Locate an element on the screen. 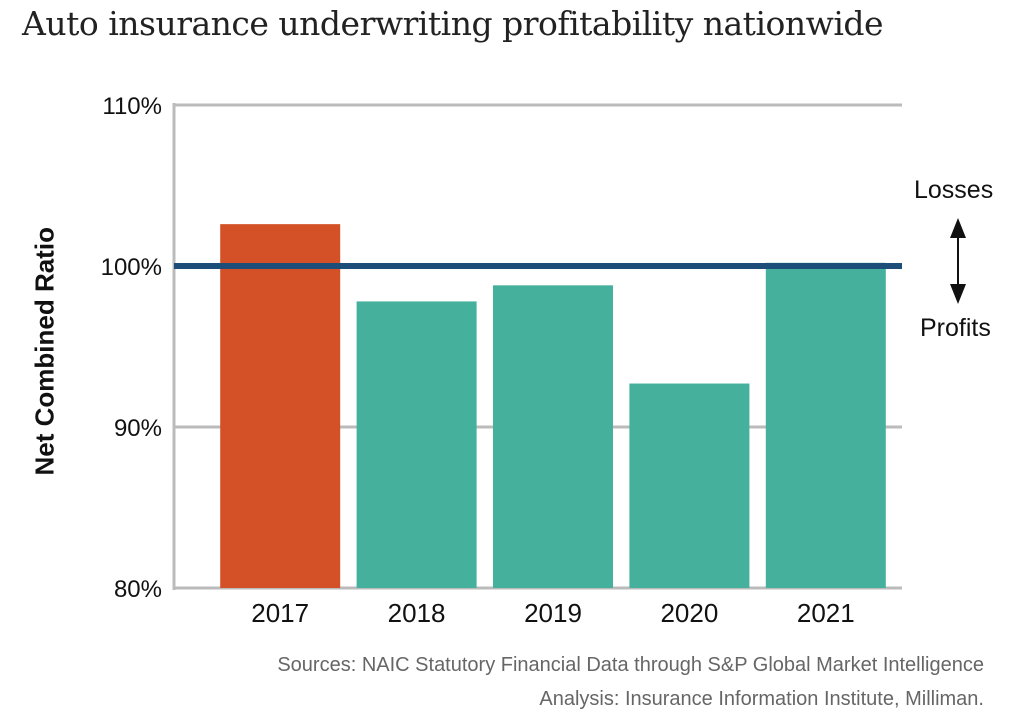 This screenshot has width=1024, height=723. losses-profits-arrow is located at coordinates (958, 261).